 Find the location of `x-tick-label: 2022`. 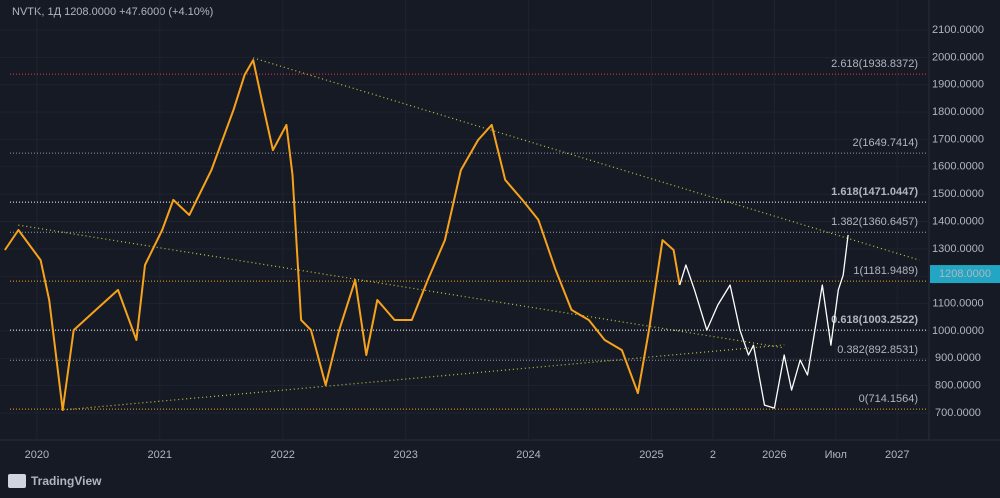

x-tick-label: 2022 is located at coordinates (282, 455).